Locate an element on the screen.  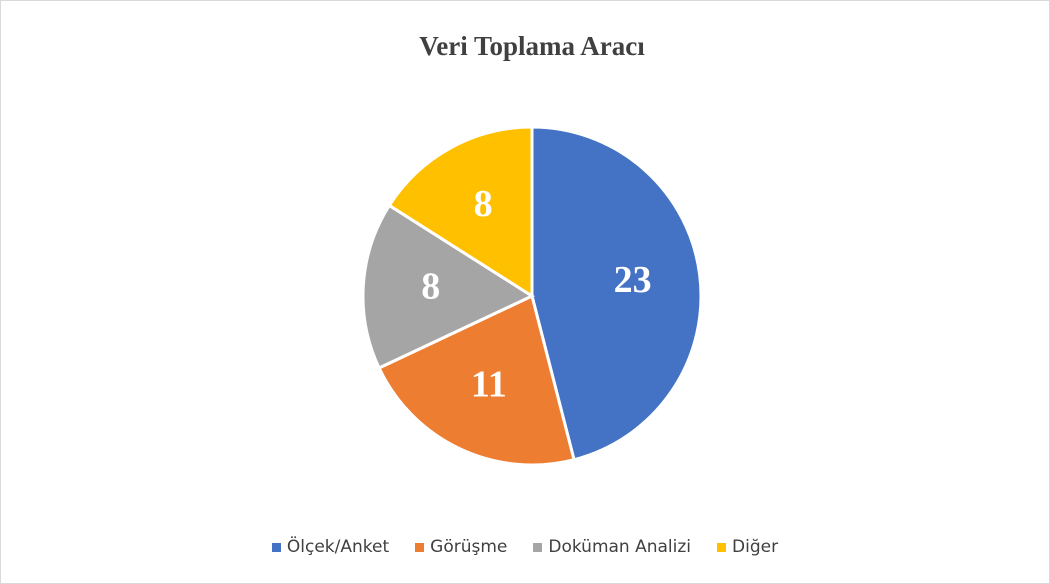
data-label: 11 is located at coordinates (489, 384).